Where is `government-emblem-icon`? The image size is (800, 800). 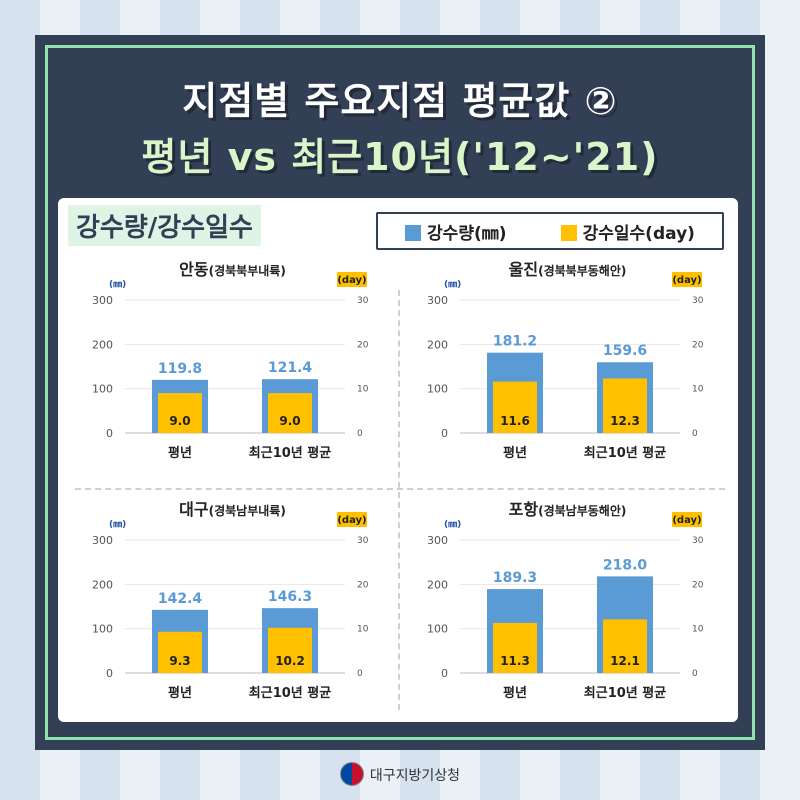 government-emblem-icon is located at coordinates (351, 774).